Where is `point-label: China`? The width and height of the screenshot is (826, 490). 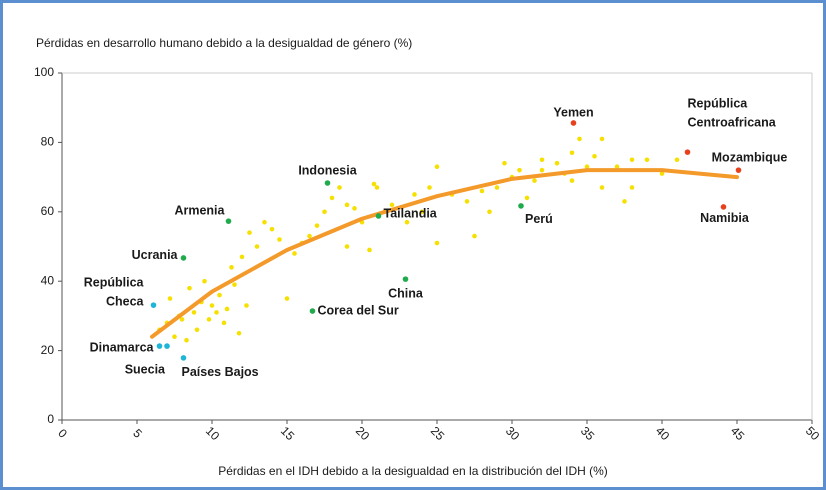
point-label: China is located at coordinates (406, 293).